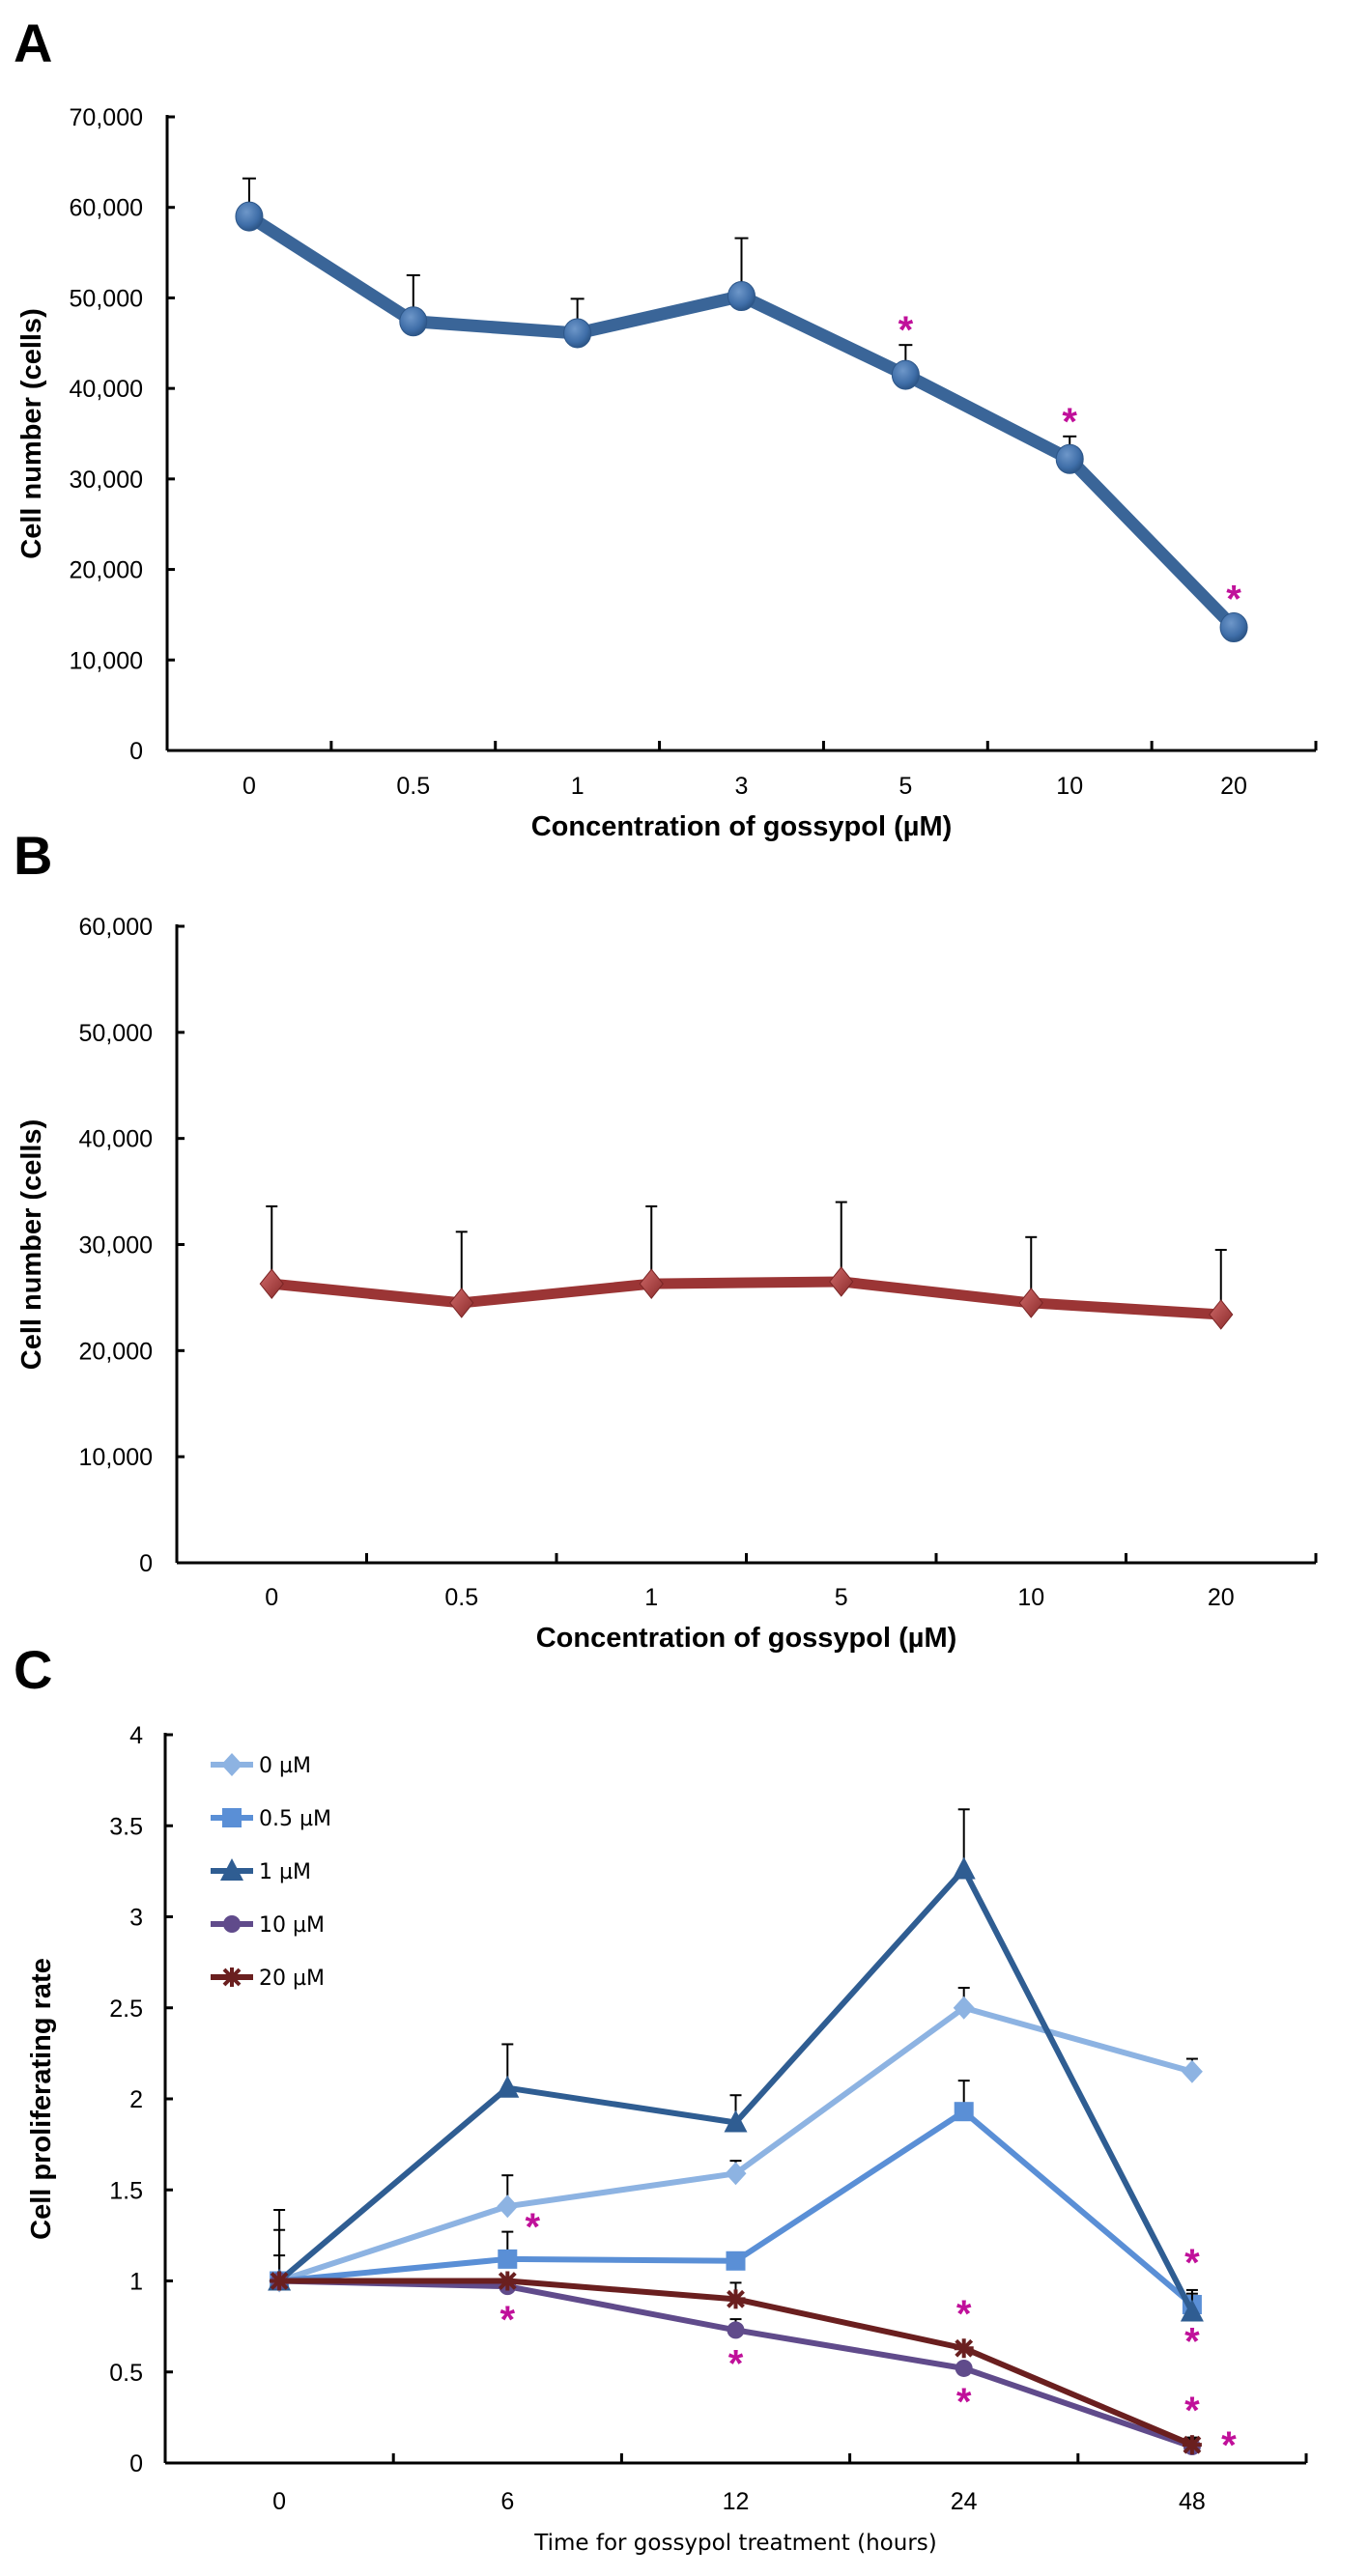 Image resolution: width=1369 pixels, height=2576 pixels. I want to click on legend-item: 10 µM, so click(268, 1925).